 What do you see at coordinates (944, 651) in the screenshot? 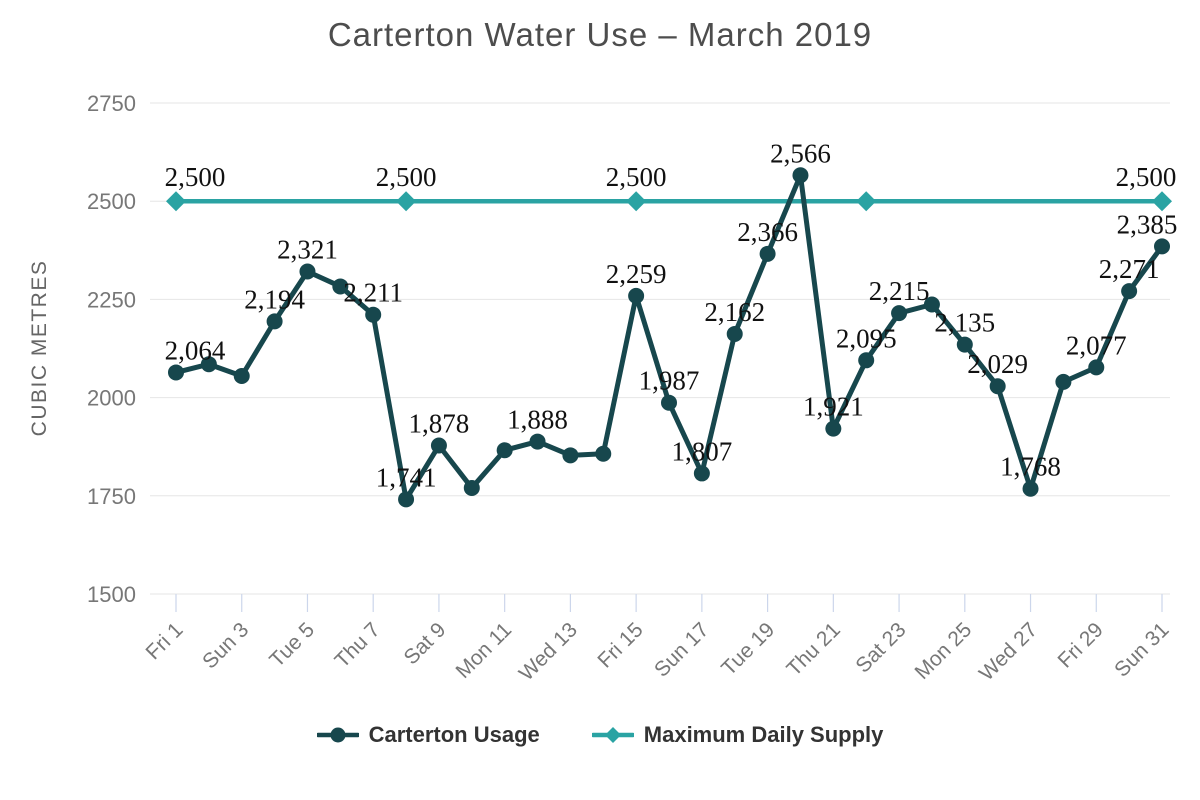
I see `x-tick-label: Mon 25` at bounding box center [944, 651].